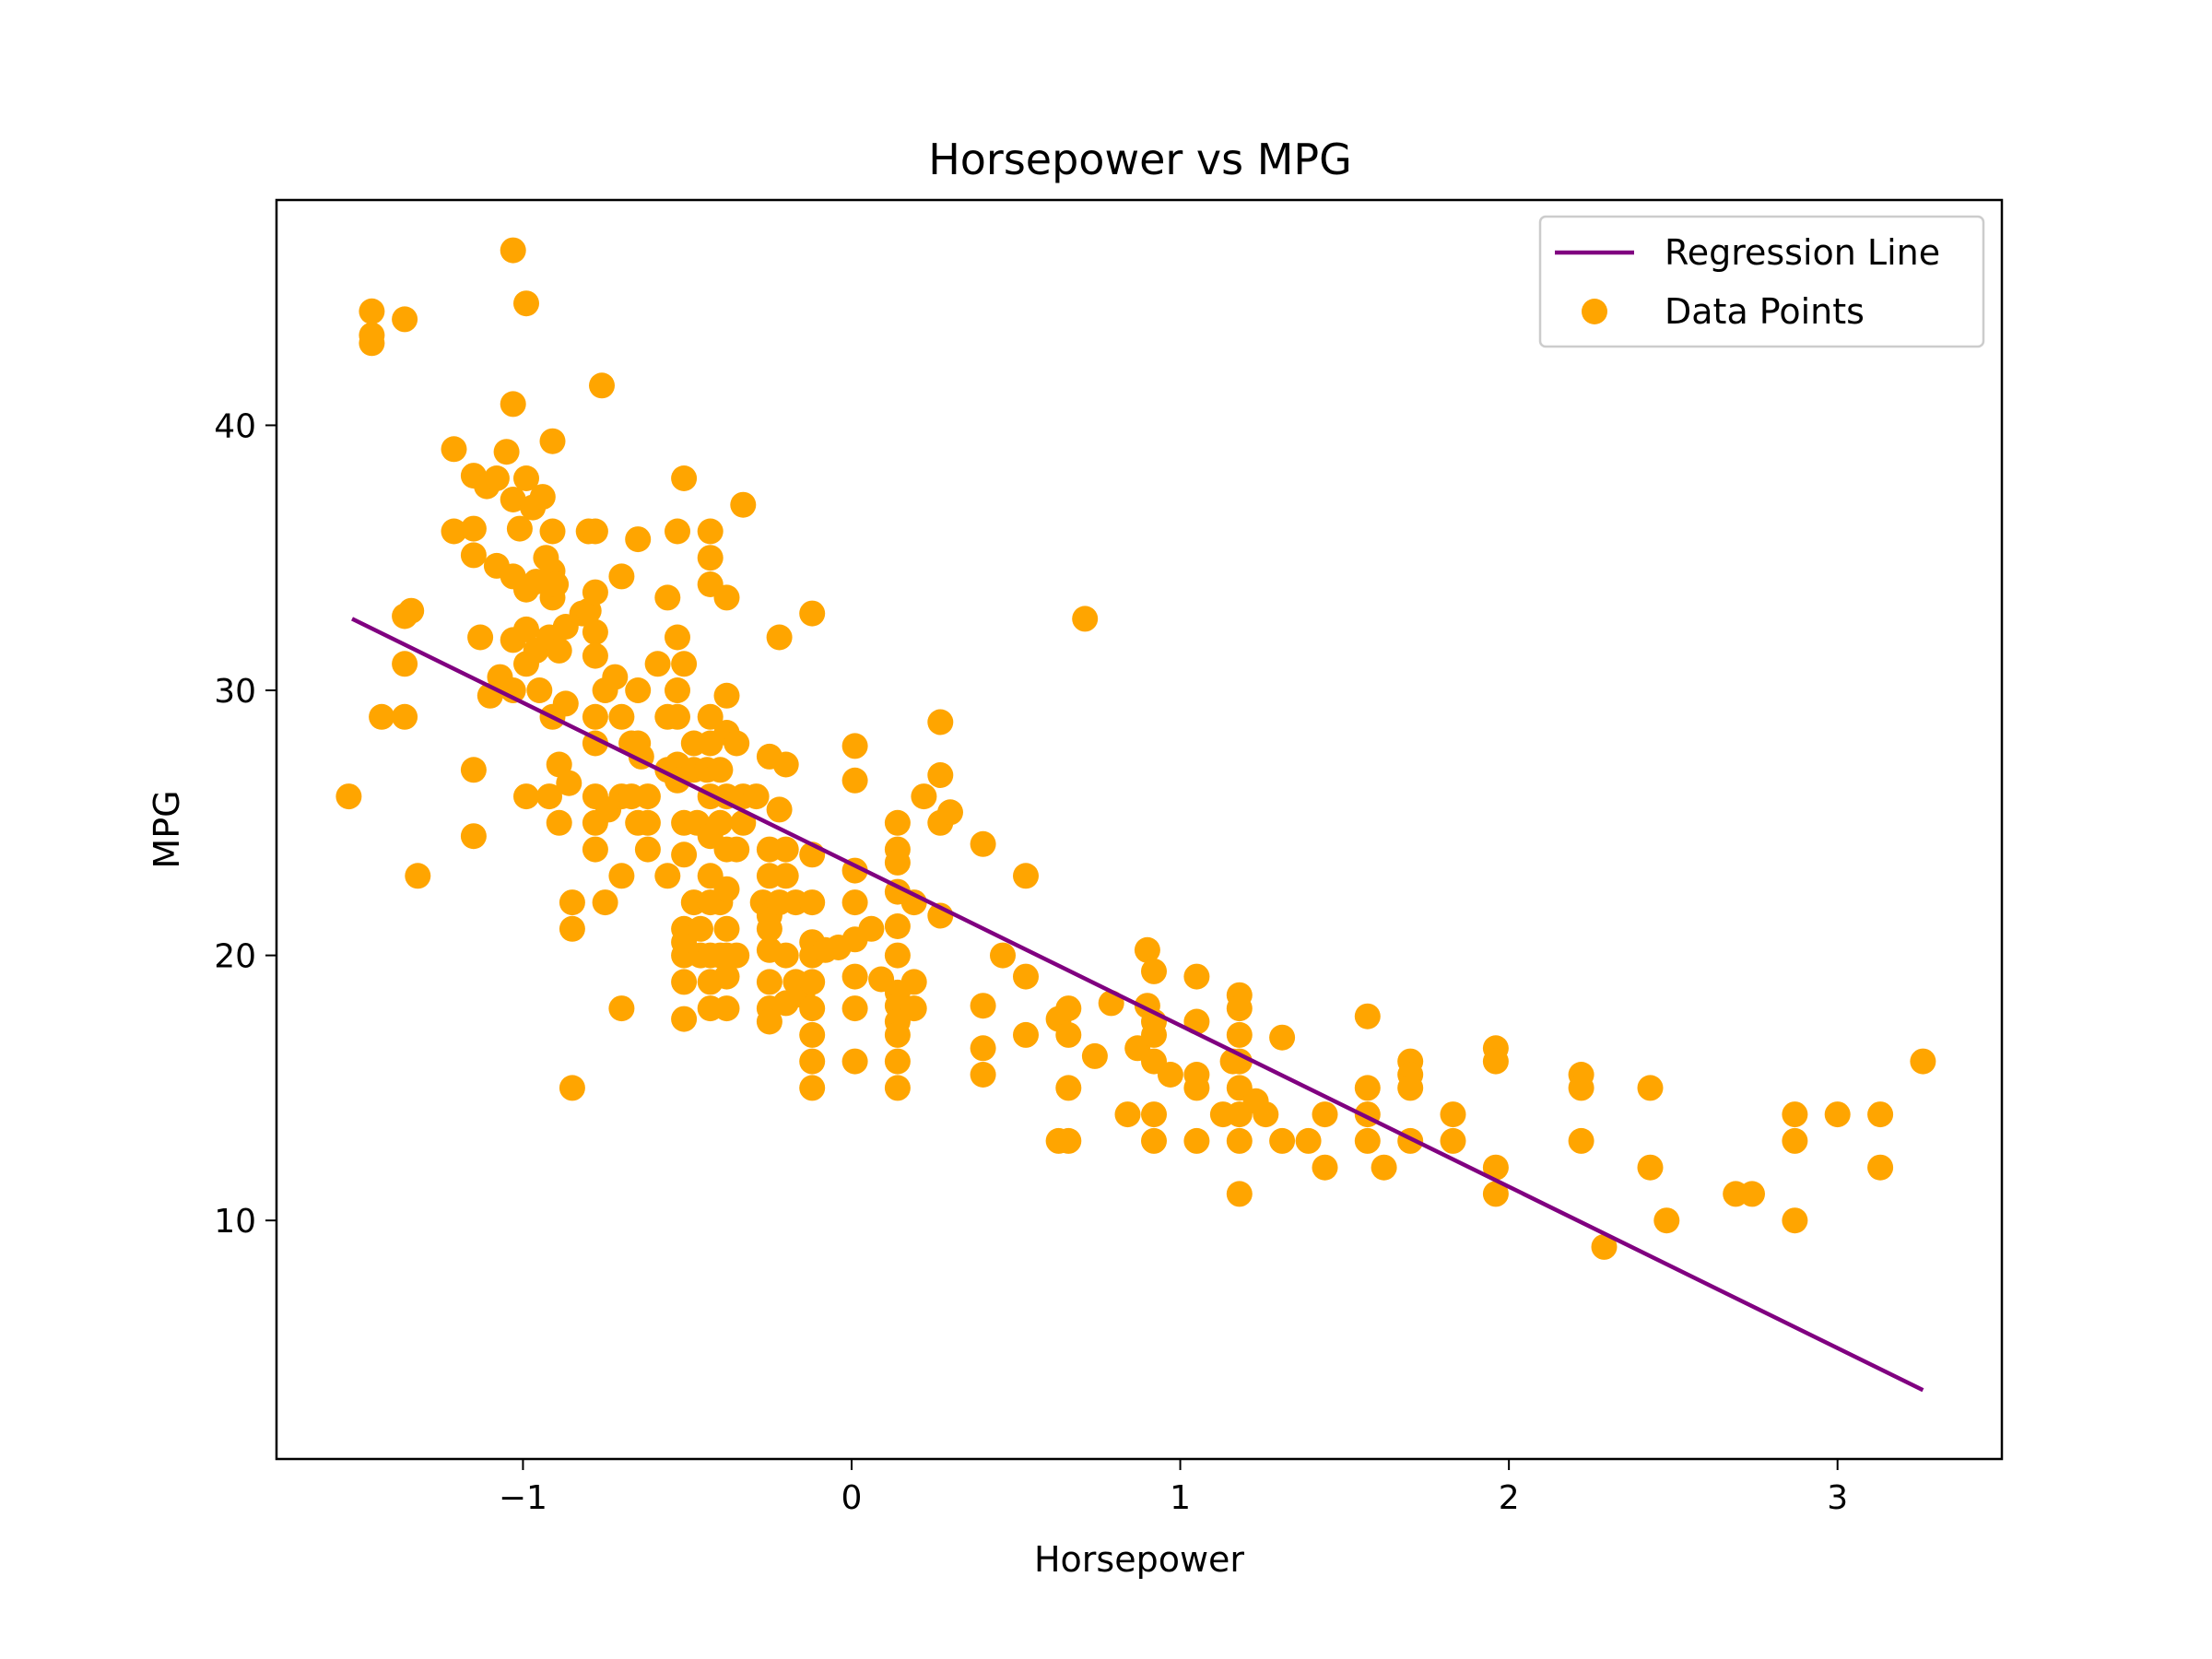  Describe the element at coordinates (1837, 1498) in the screenshot. I see `x-tick-label: 3` at that location.